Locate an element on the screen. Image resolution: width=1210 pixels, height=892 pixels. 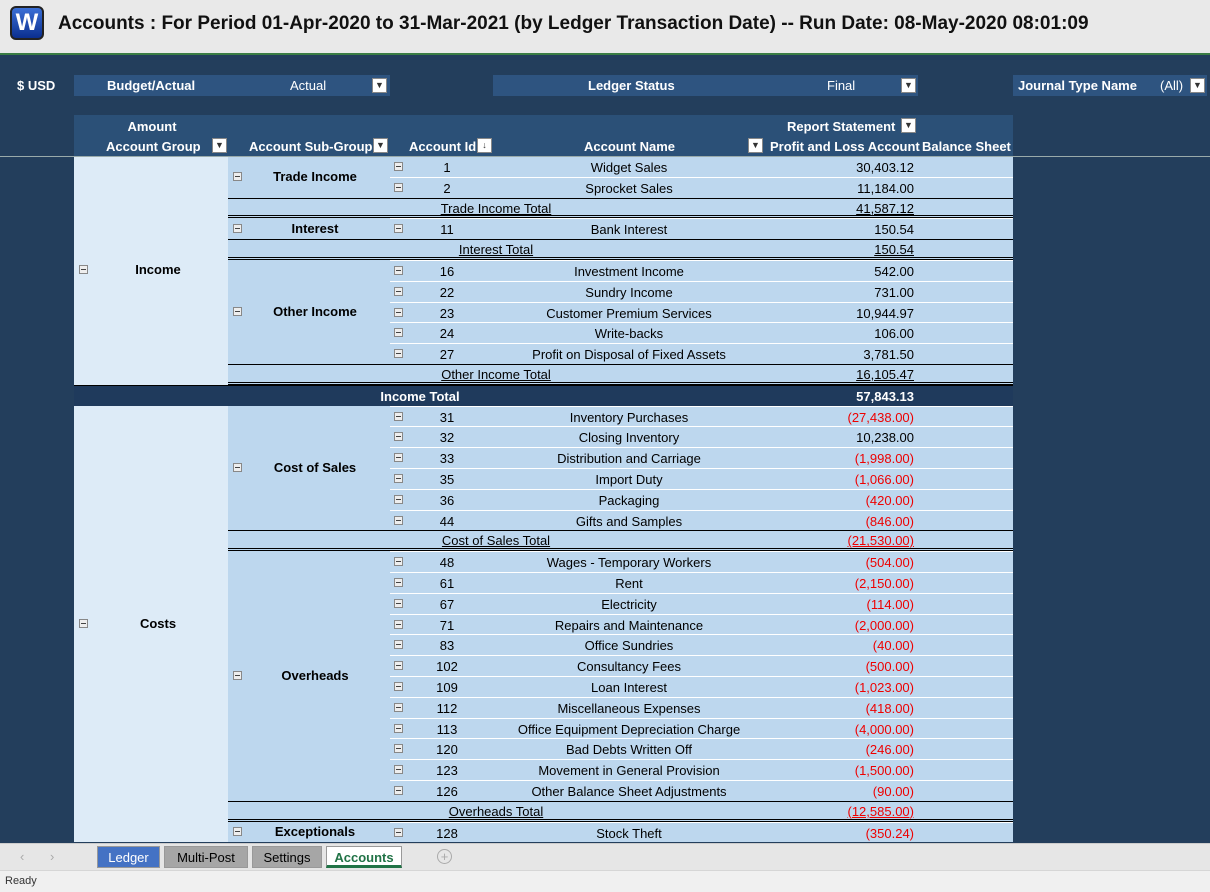
account-id: 33 is located at coordinates (447, 459).